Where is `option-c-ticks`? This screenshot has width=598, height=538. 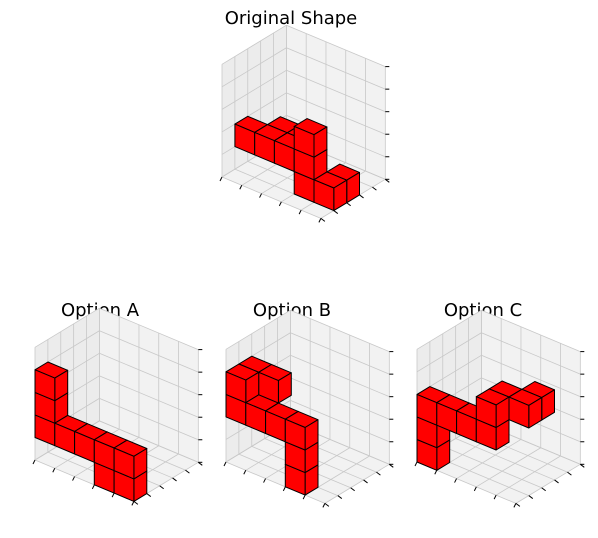
option-c-ticks is located at coordinates (499, 429).